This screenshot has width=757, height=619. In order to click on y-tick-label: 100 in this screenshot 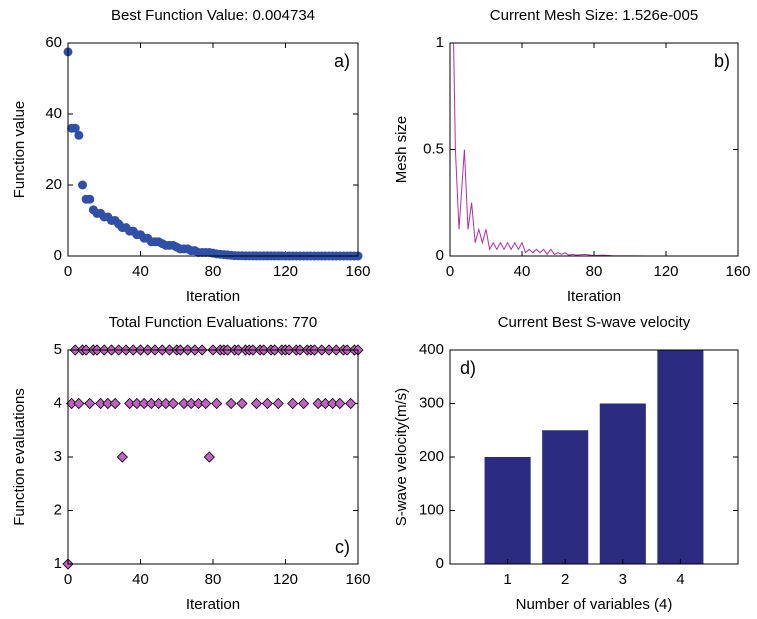, I will do `click(431, 509)`.